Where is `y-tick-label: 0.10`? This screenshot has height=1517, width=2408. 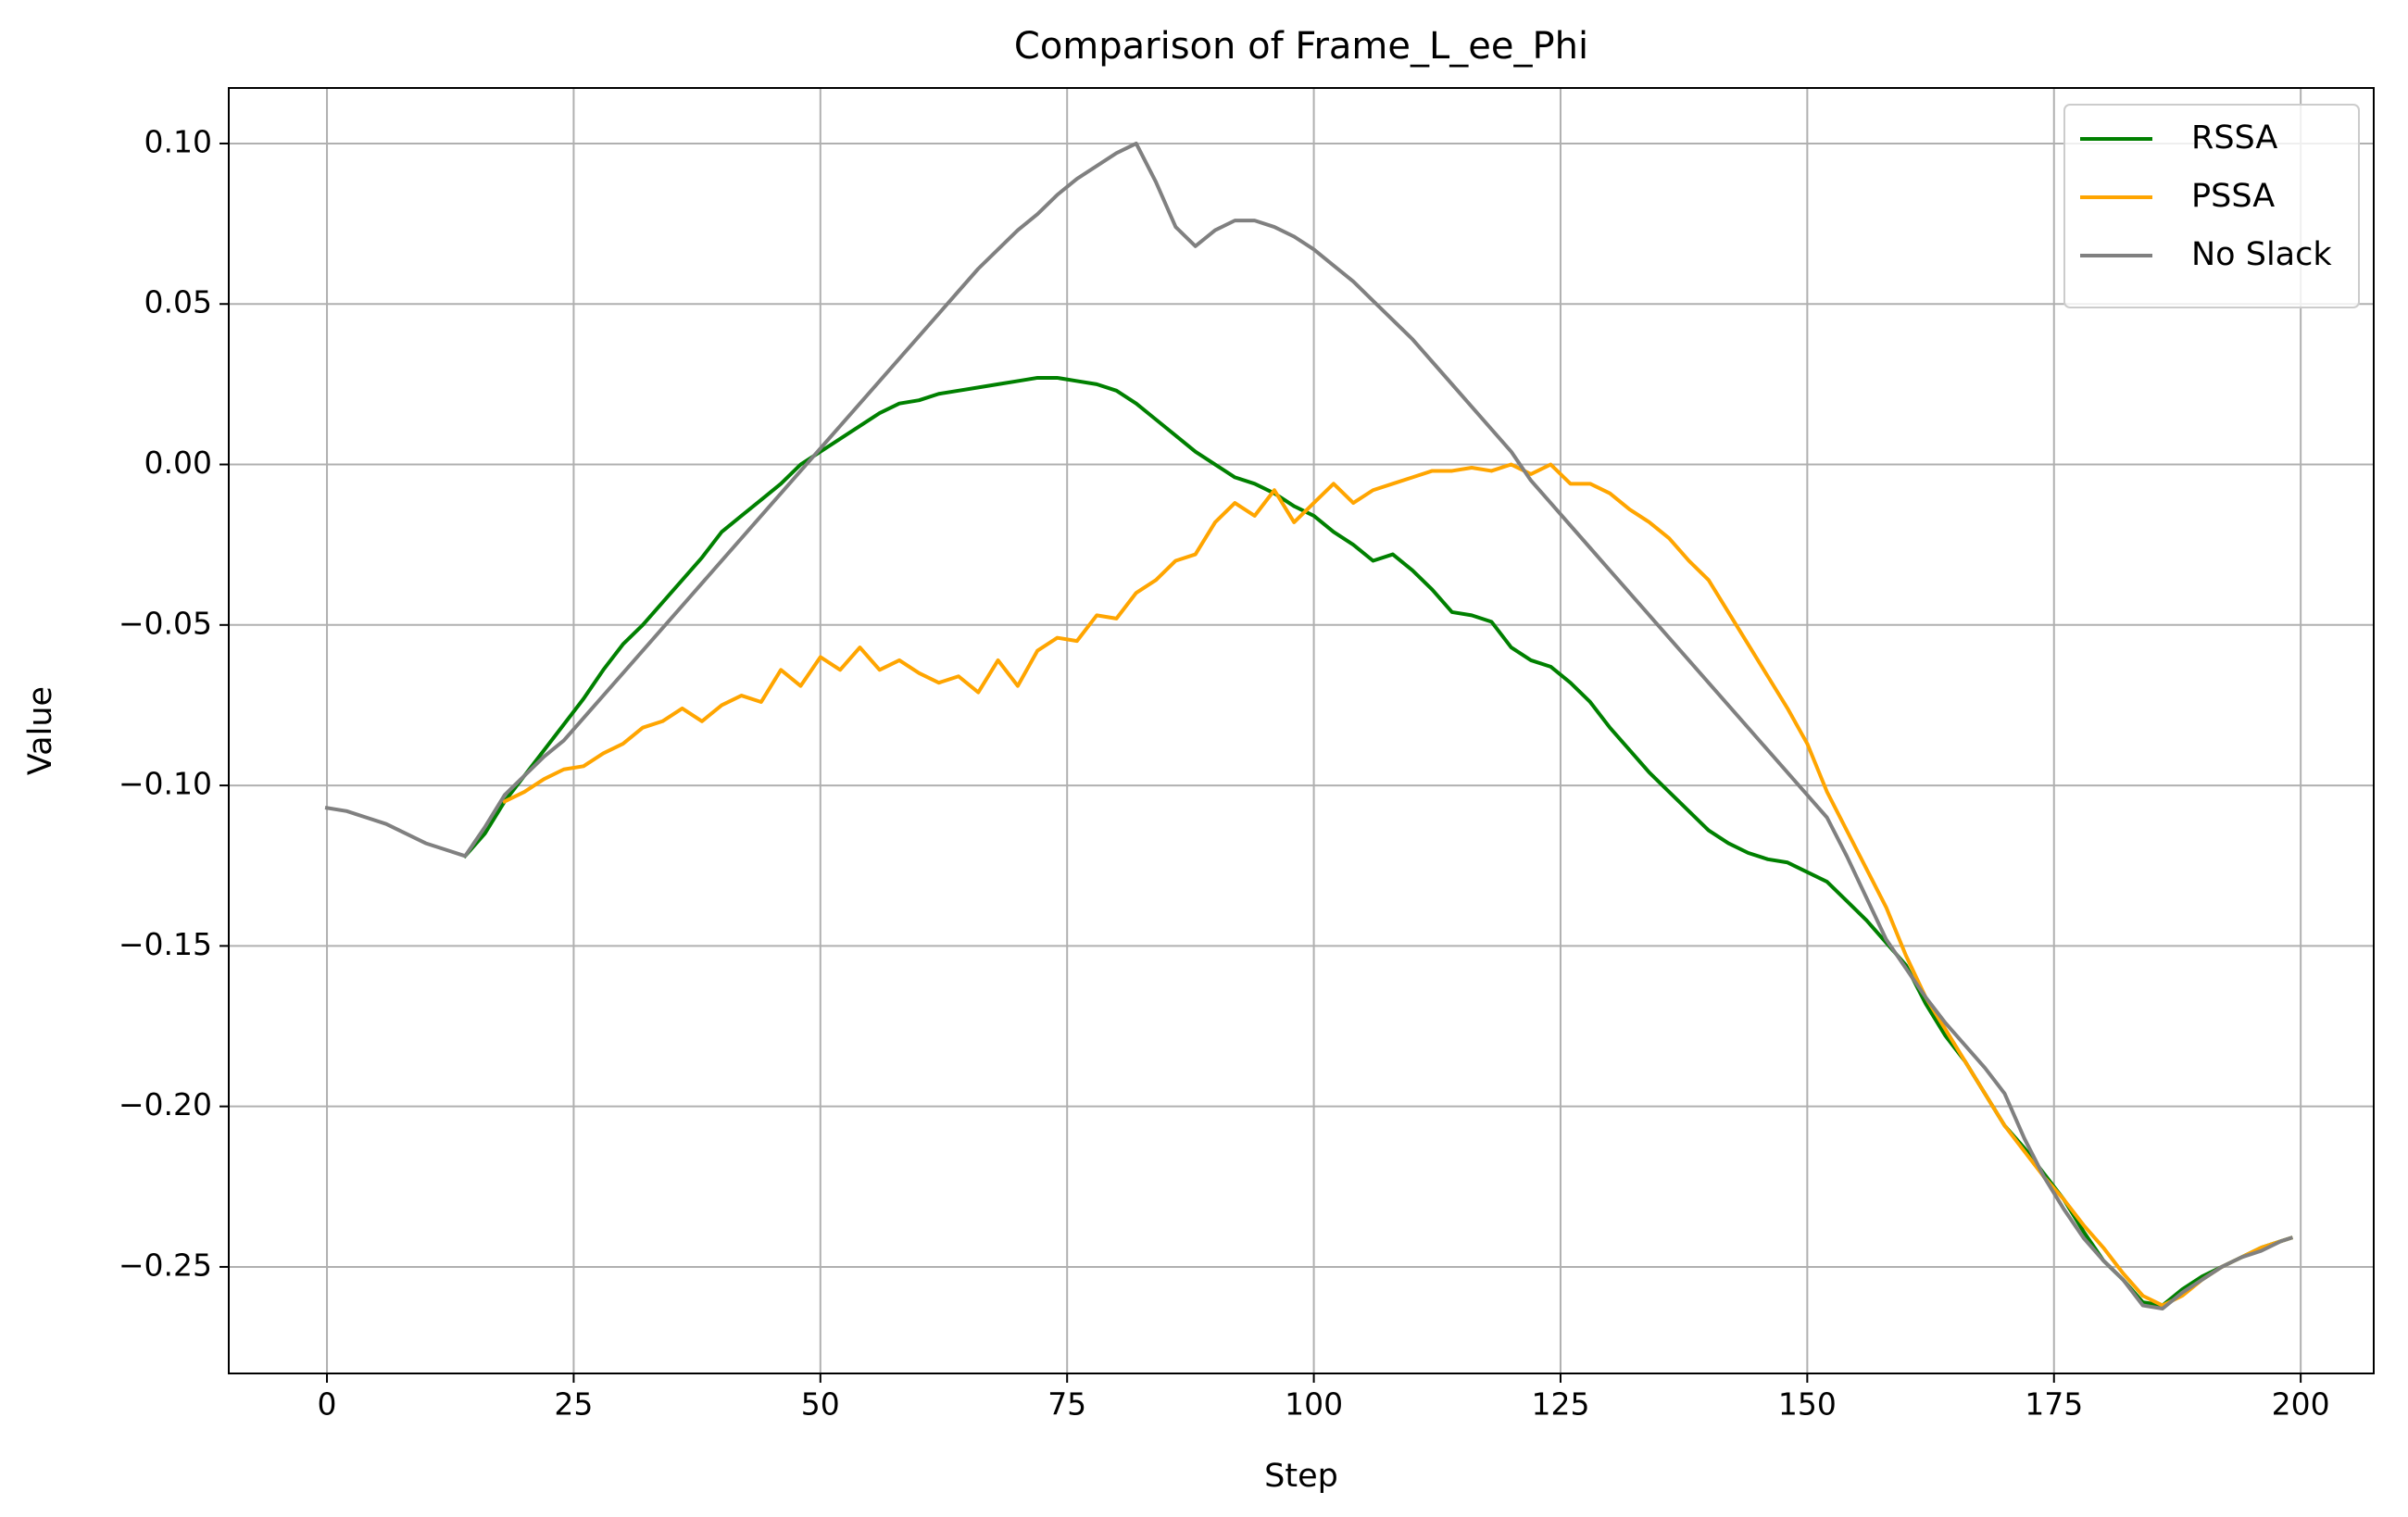
y-tick-label: 0.10 is located at coordinates (178, 141).